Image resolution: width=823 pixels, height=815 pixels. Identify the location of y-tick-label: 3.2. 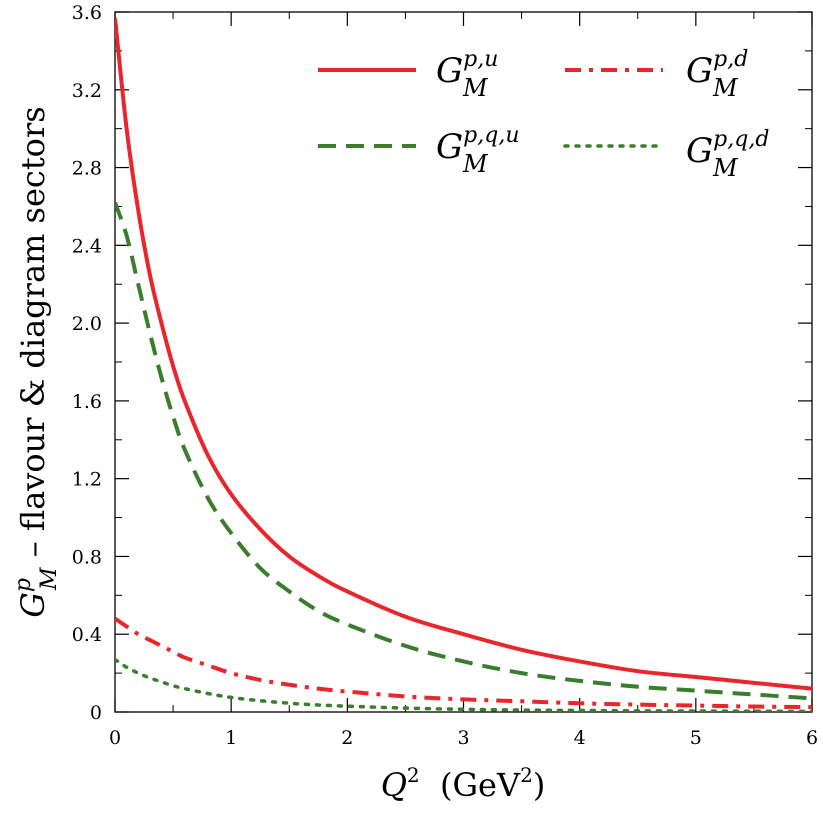
(87, 91).